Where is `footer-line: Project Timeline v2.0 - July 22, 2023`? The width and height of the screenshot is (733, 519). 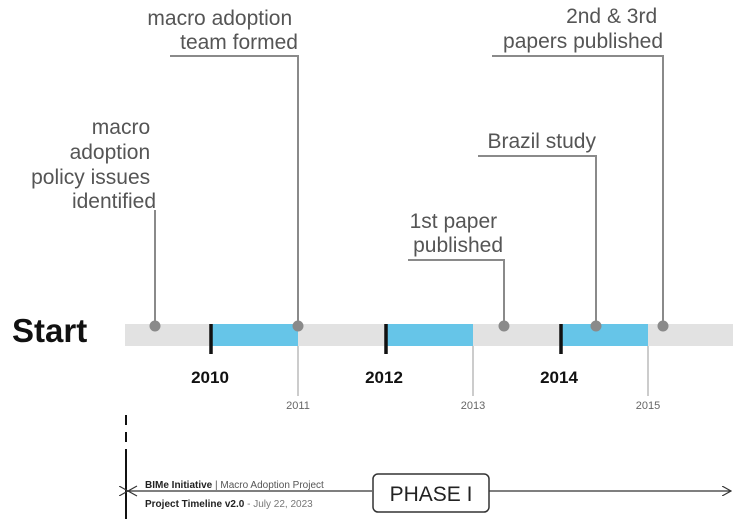
footer-line: Project Timeline v2.0 - July 22, 2023 is located at coordinates (229, 504).